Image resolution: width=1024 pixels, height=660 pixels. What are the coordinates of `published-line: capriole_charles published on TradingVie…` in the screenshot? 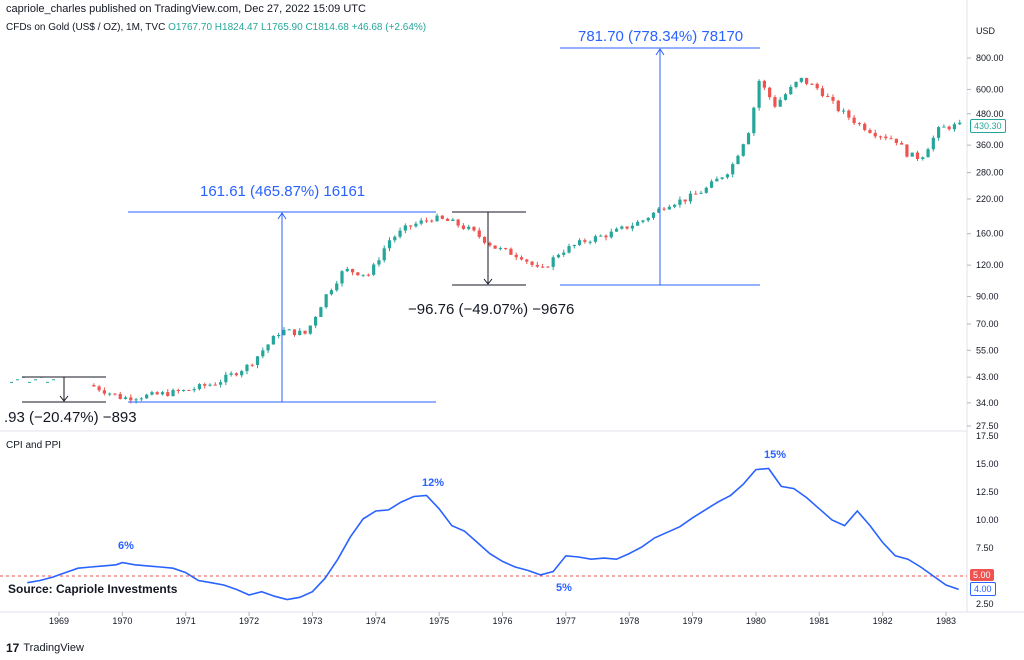 It's located at (186, 9).